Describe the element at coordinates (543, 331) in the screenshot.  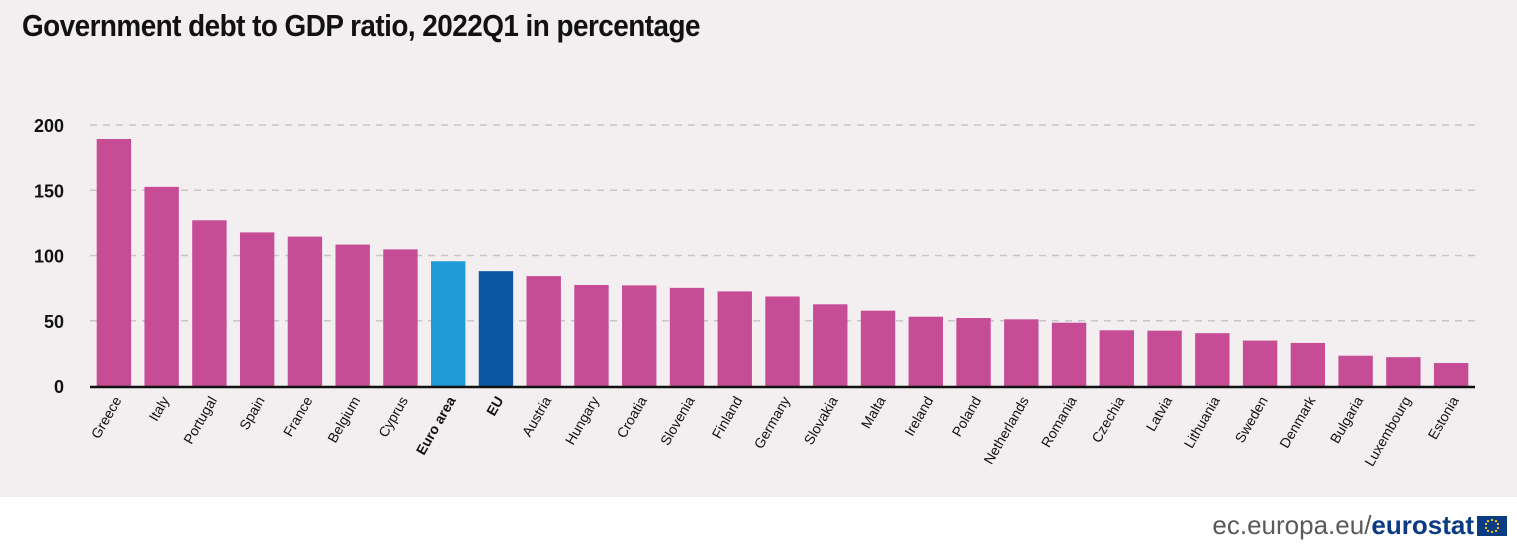
I see `bar-austria` at that location.